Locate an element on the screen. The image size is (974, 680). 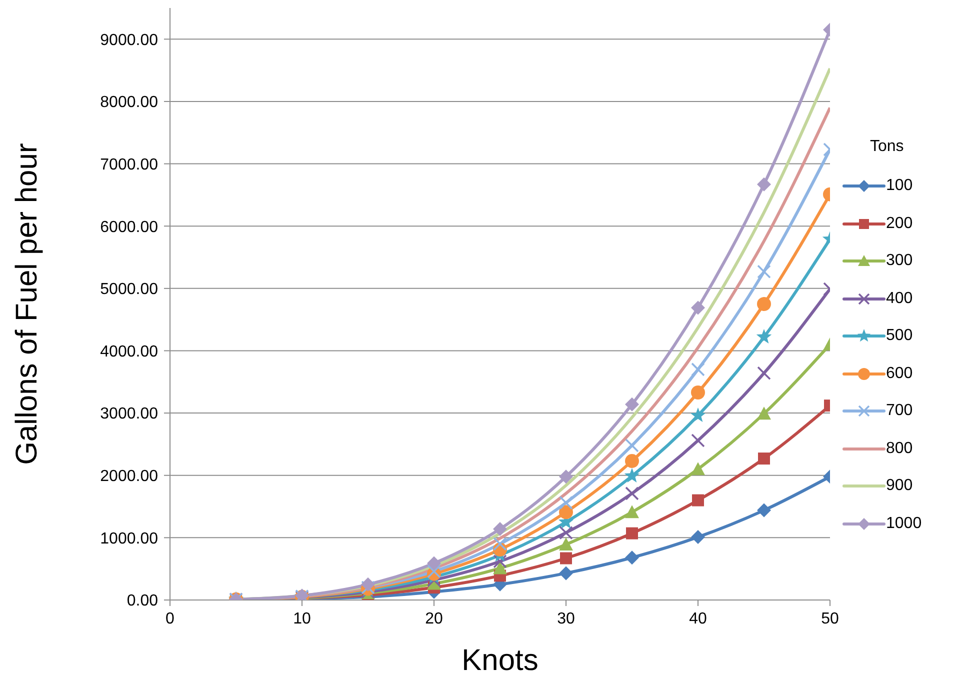
legend-label: 300 is located at coordinates (899, 261).